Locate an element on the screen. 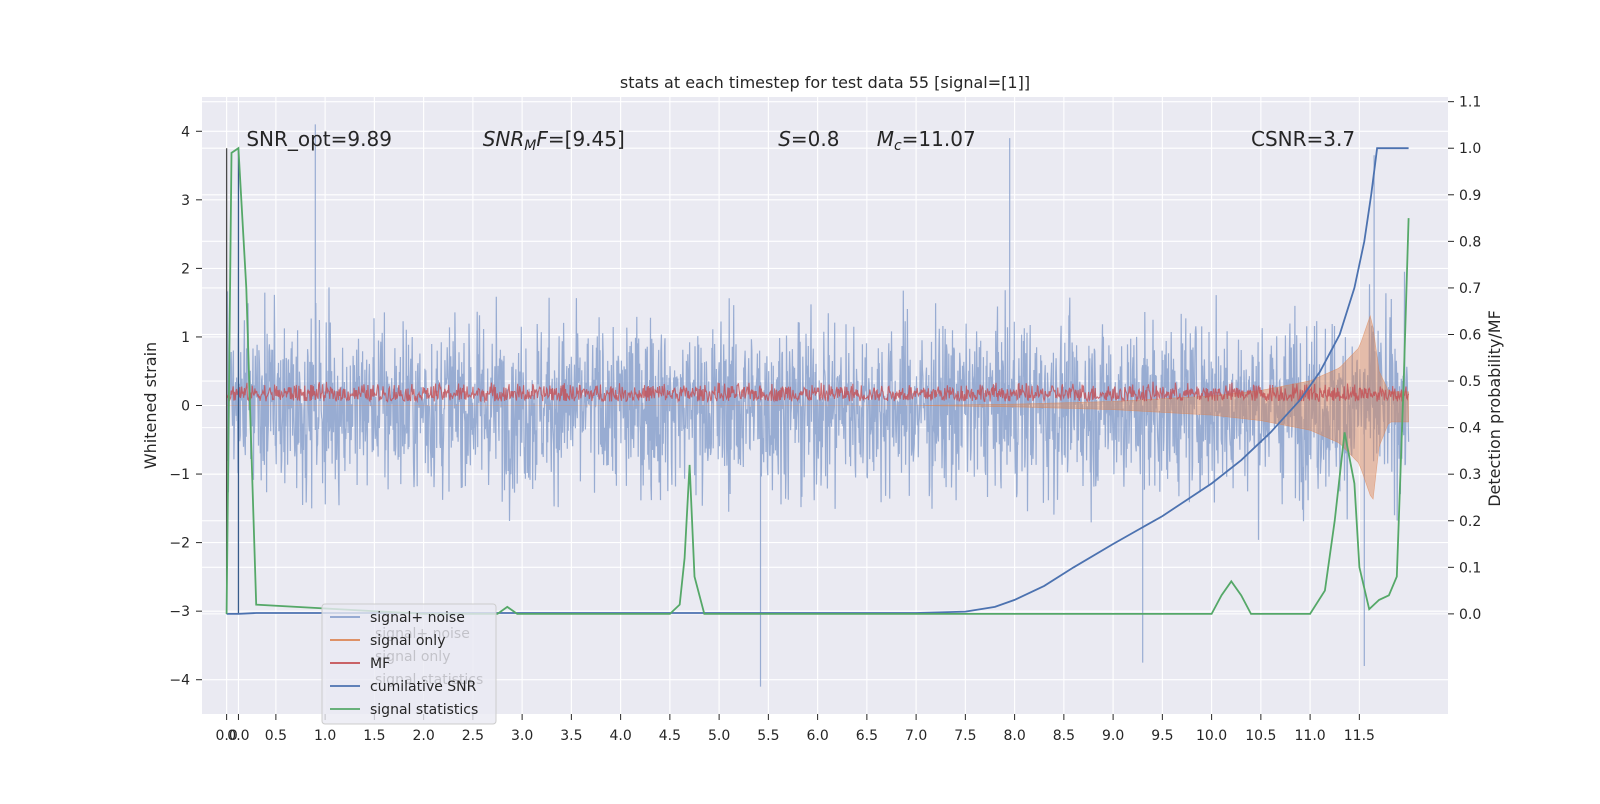 The image size is (1600, 804). legend-label: cumilative SNR is located at coordinates (423, 687).